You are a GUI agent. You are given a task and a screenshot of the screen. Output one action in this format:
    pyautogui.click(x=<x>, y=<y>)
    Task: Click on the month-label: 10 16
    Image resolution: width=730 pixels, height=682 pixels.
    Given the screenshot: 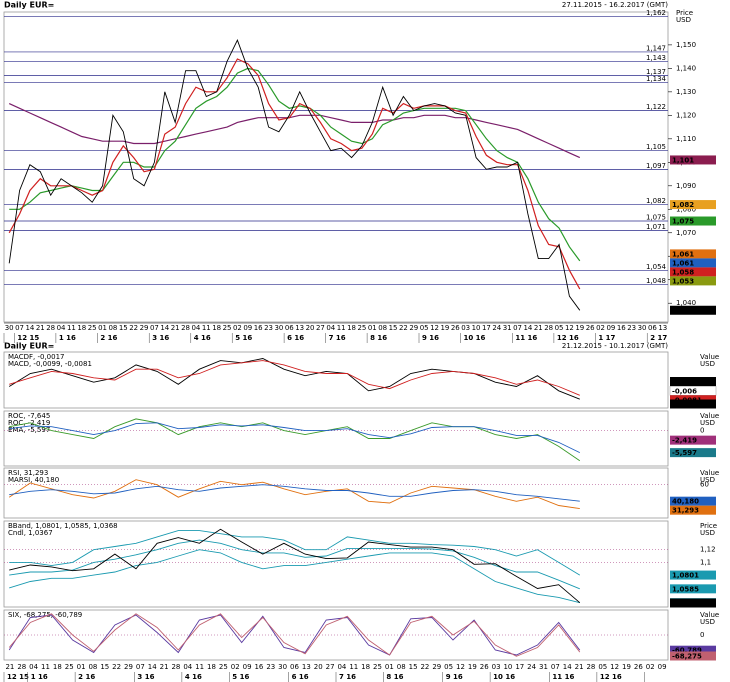 What is the action you would take?
    pyautogui.click(x=475, y=338)
    